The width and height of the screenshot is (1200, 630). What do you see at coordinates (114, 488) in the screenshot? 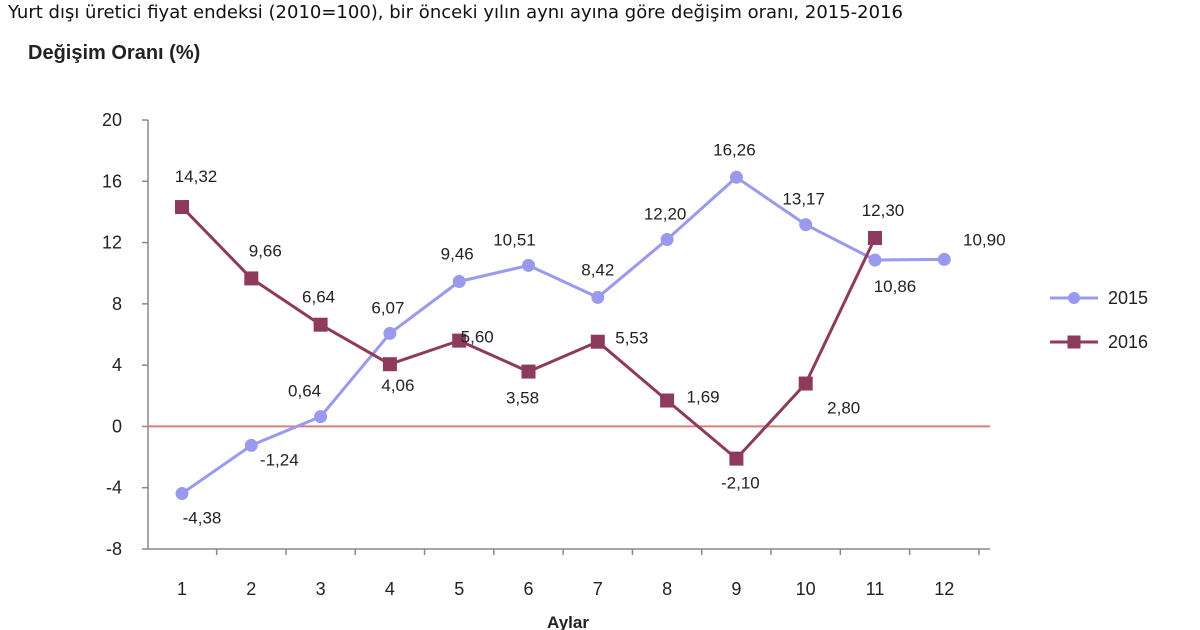
I see `y-tick-label: -4` at bounding box center [114, 488].